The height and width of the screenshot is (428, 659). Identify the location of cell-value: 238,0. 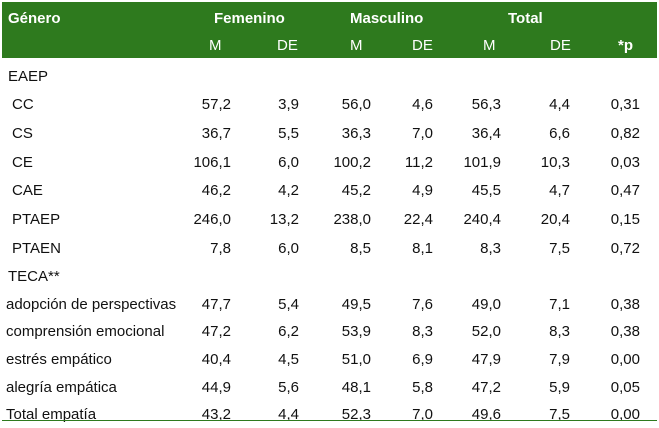
(352, 219).